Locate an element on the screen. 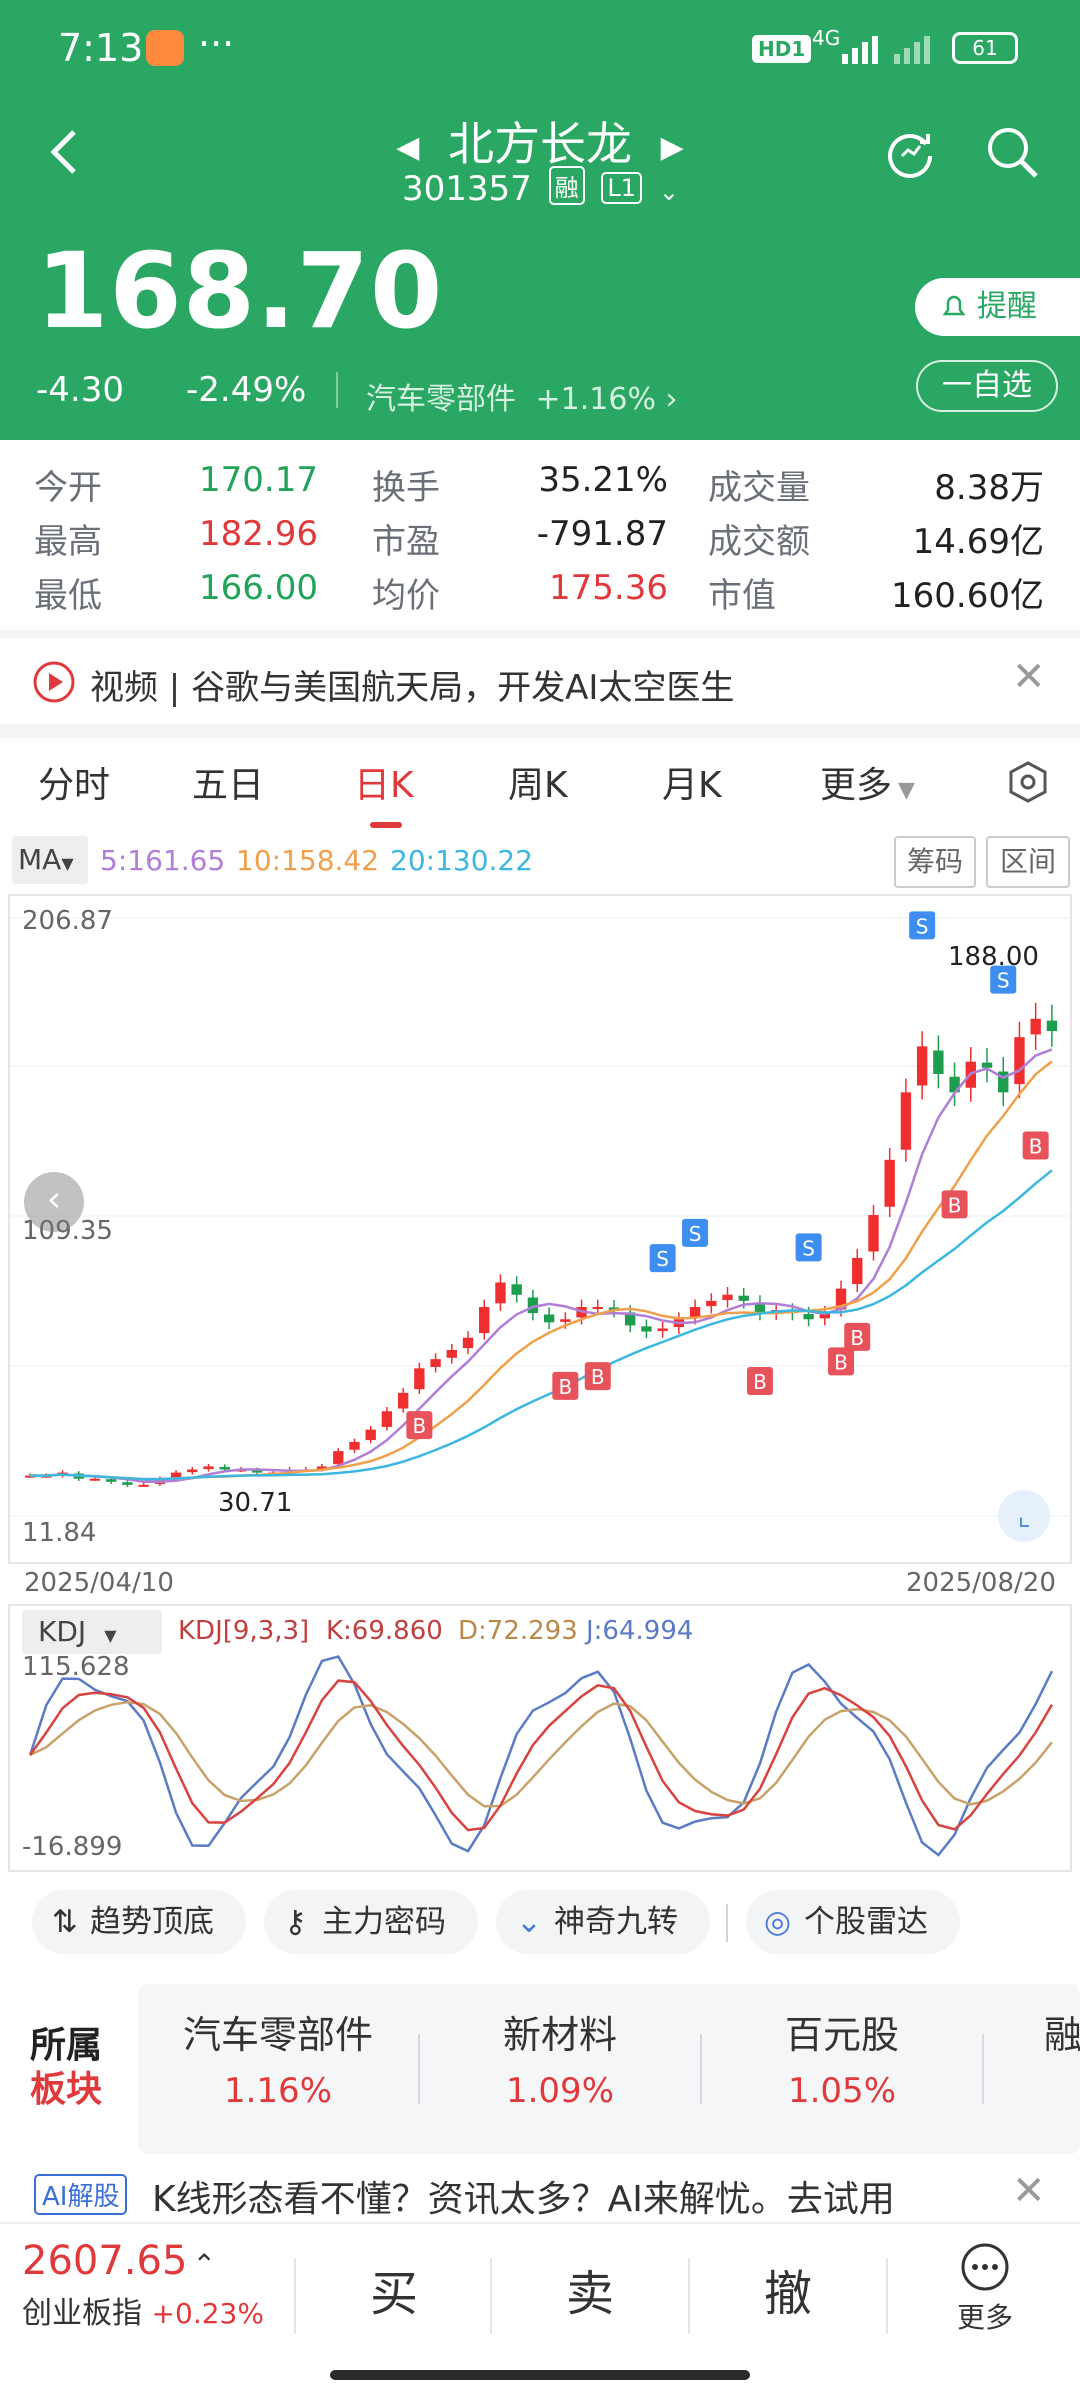  home-indicator is located at coordinates (540, 2375).